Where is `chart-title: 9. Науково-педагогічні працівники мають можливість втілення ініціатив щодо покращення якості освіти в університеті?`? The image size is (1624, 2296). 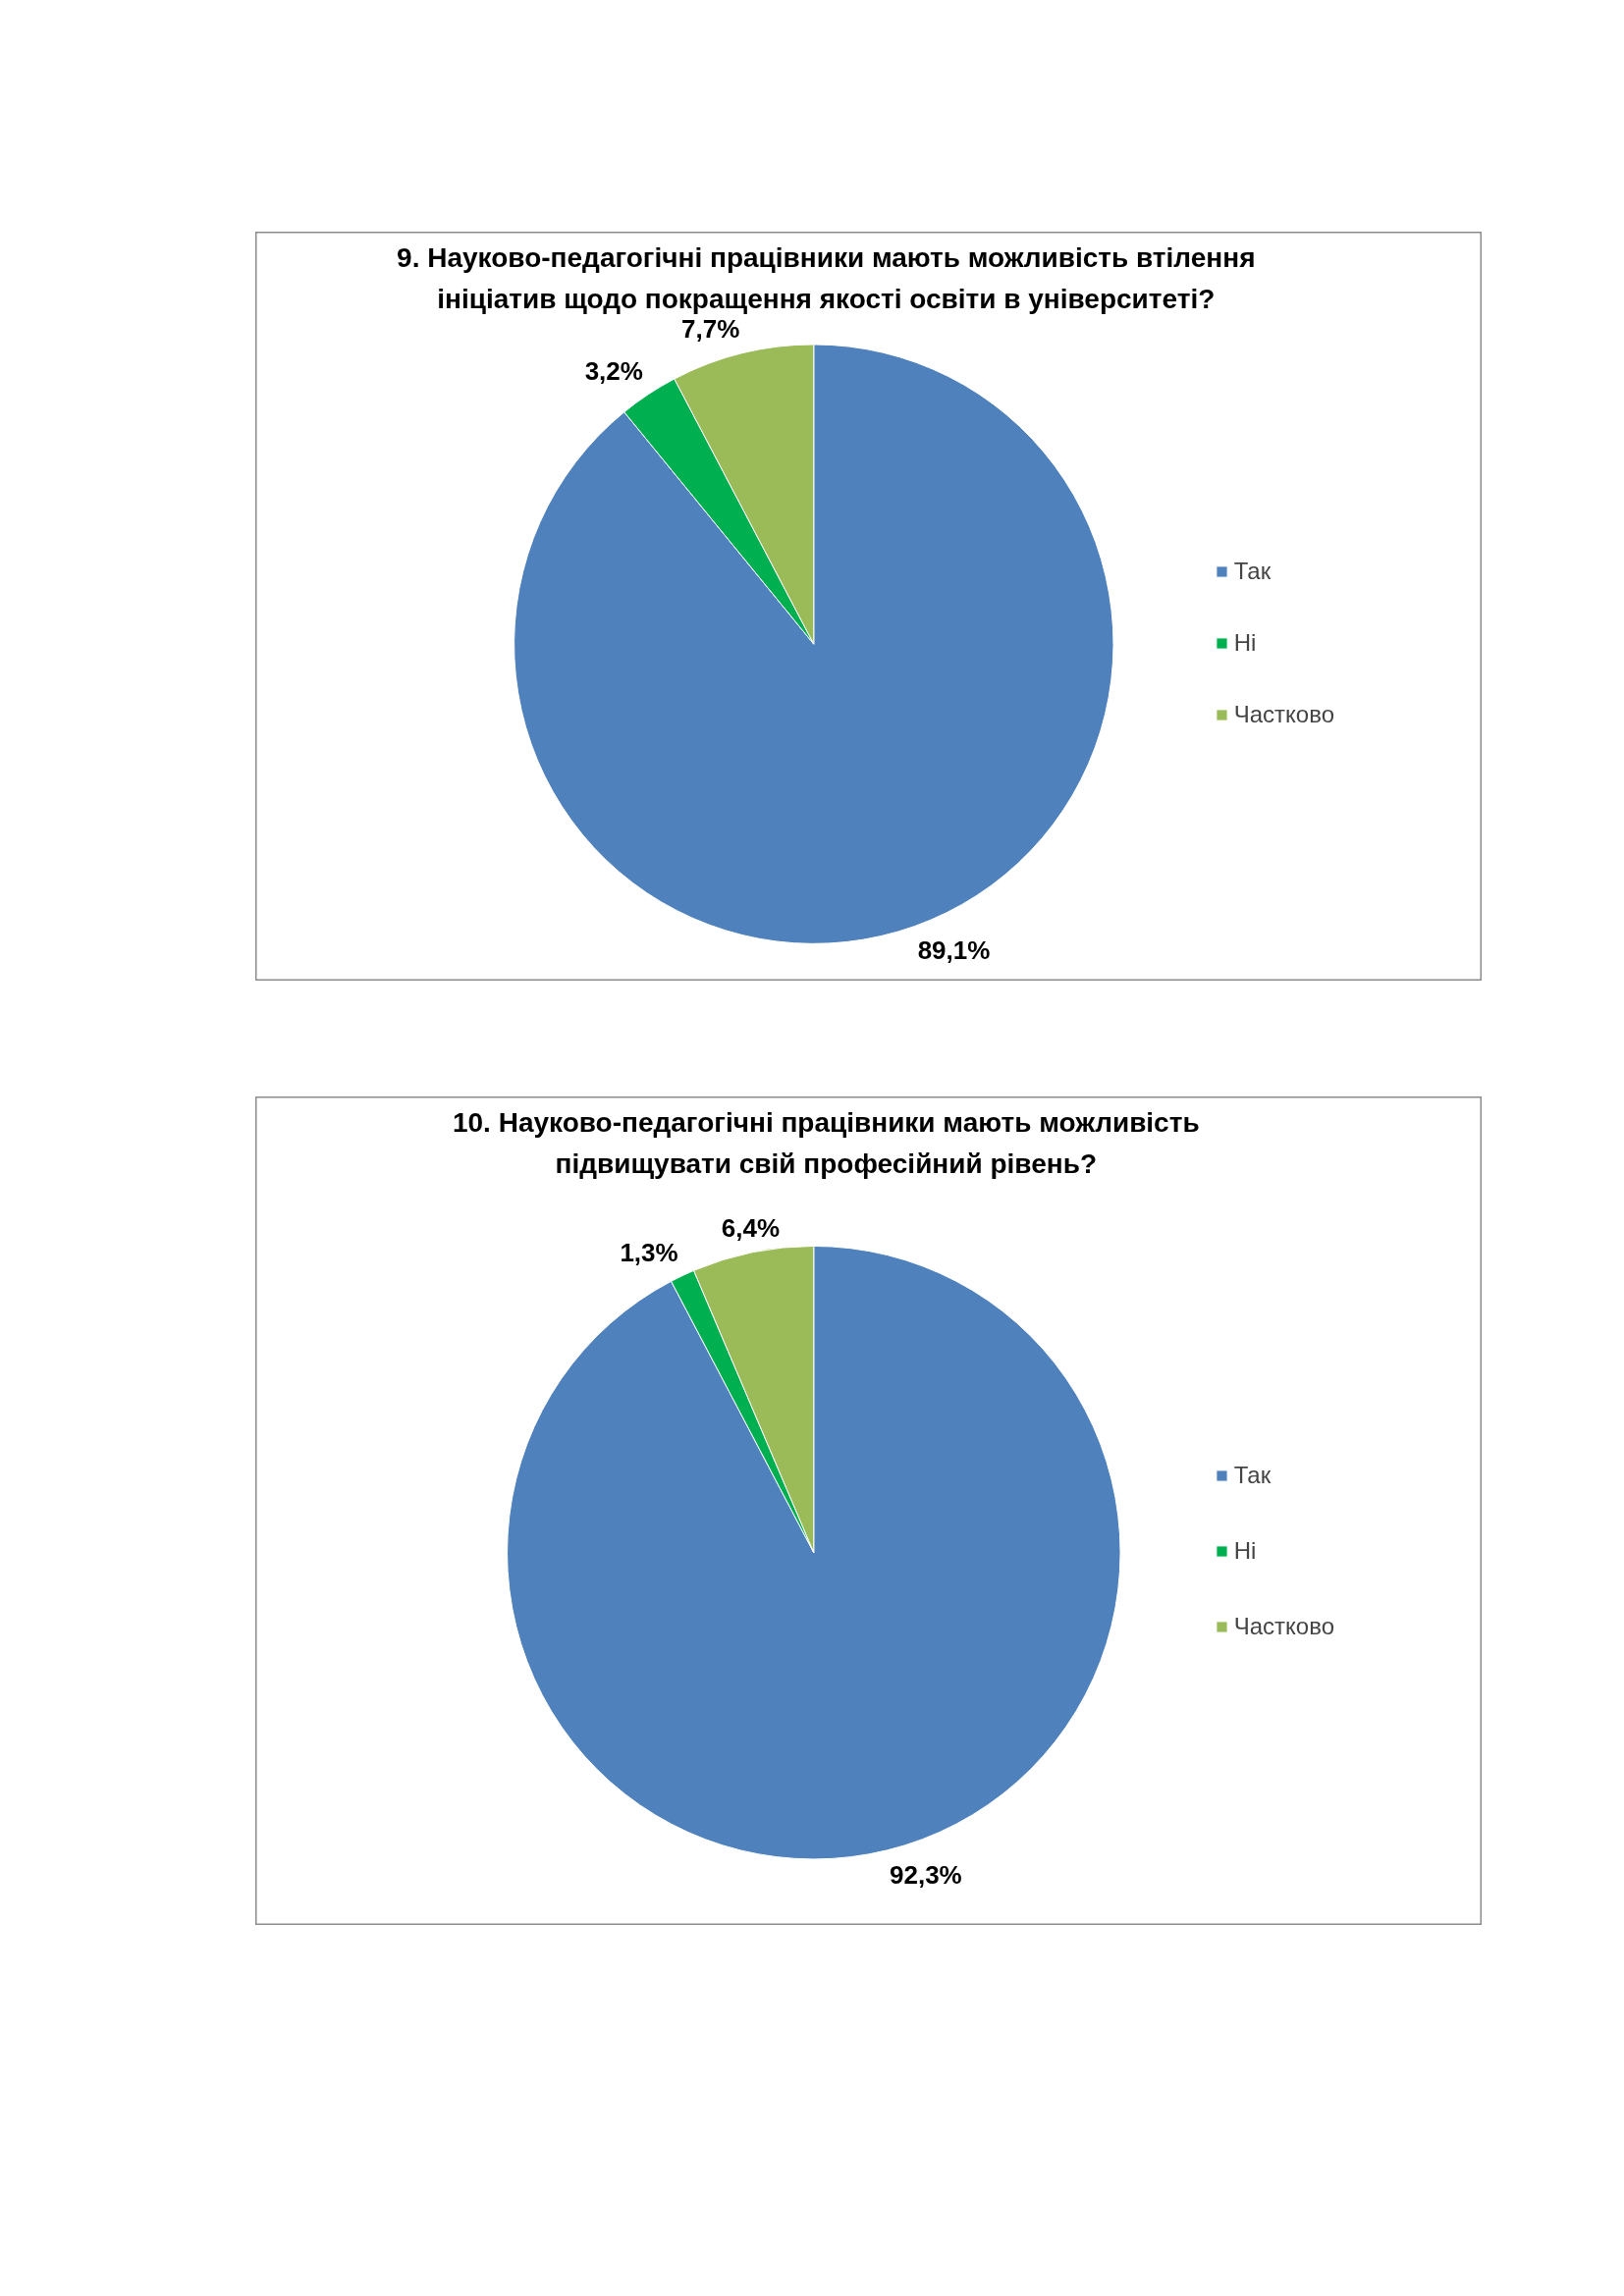
chart-title: 9. Науково-педагогічні працівники мають можливість втілення ініціатив щодо покращення якості освіти в університеті? is located at coordinates (826, 278).